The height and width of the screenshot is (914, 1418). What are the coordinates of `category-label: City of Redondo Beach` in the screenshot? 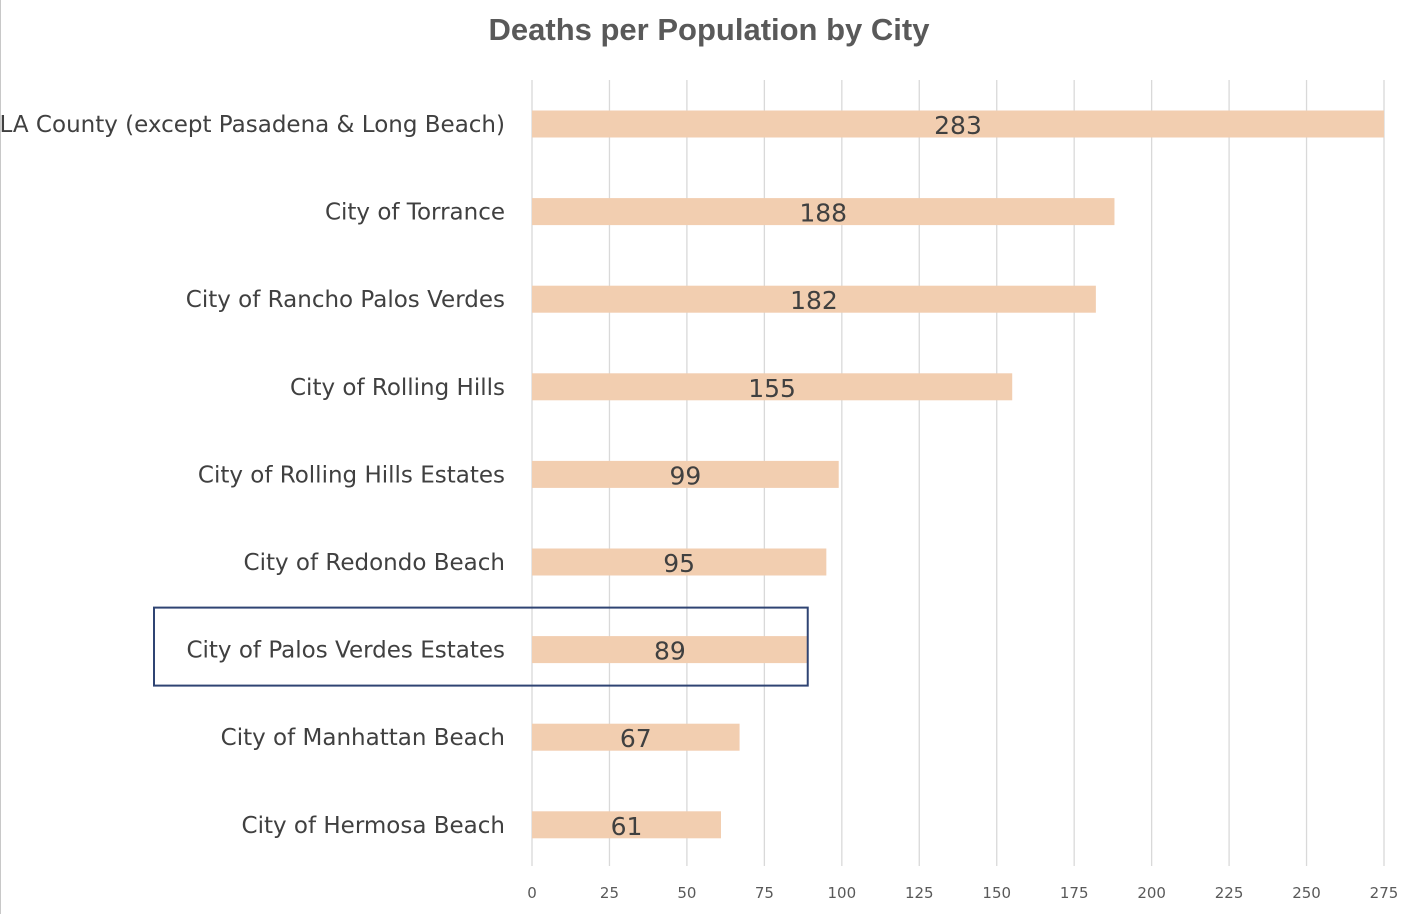 It's located at (374, 563).